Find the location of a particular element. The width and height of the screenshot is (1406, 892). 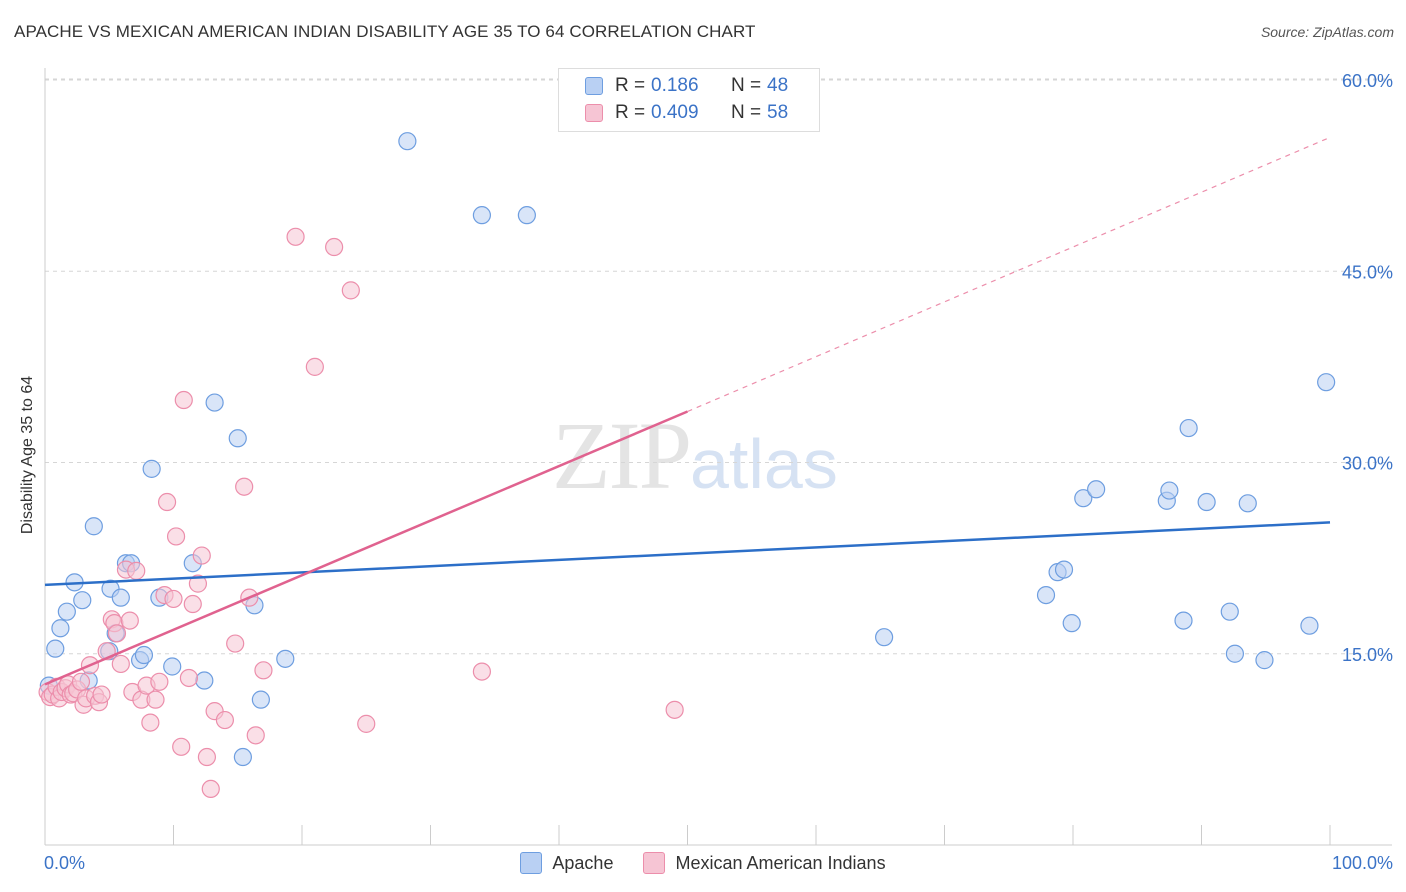

x-tick-label-max: 100.0% is located at coordinates (1362, 863).